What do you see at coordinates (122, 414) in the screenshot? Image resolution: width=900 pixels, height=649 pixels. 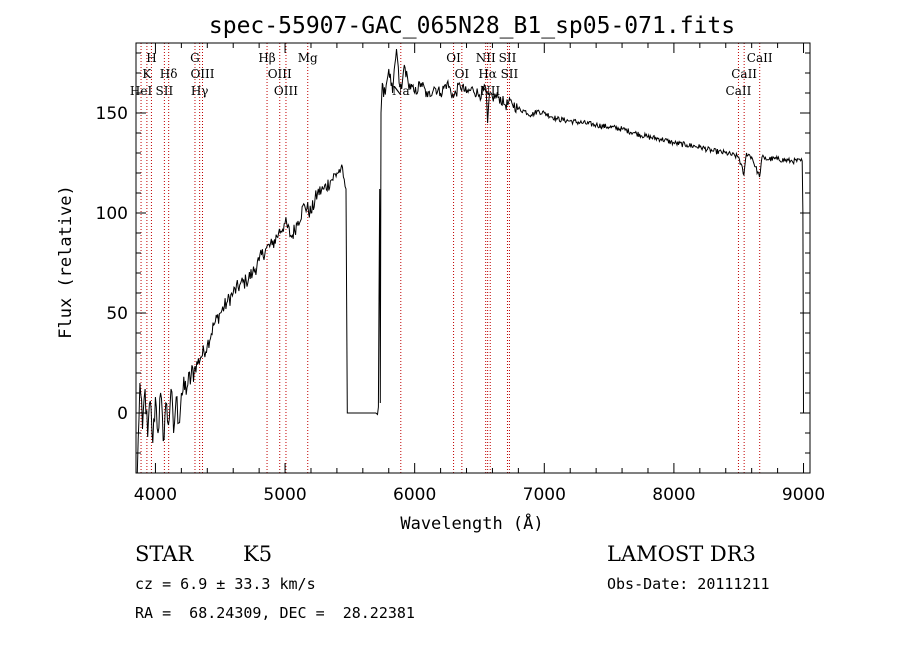 I see `y-tick-label: 0` at bounding box center [122, 414].